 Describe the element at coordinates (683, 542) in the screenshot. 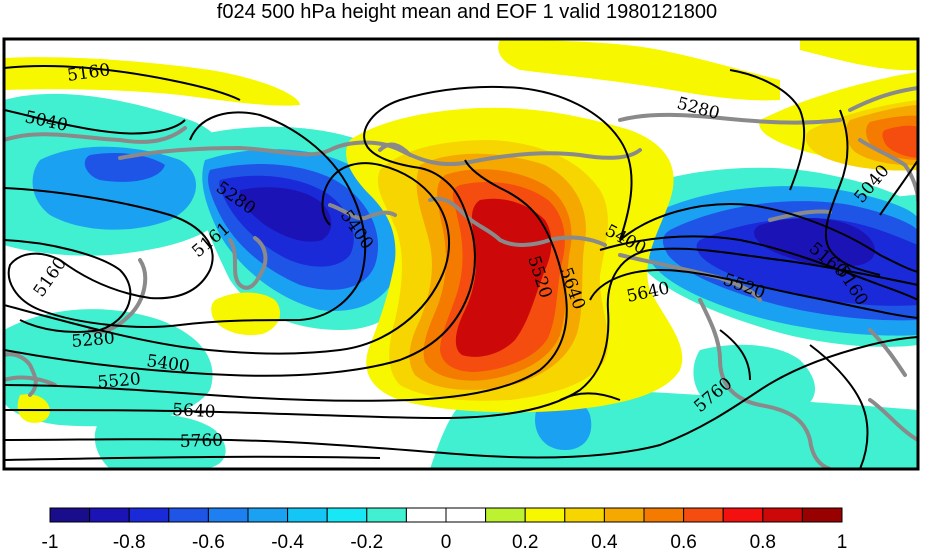

I see `colorbar-tick-label: 0.6` at that location.